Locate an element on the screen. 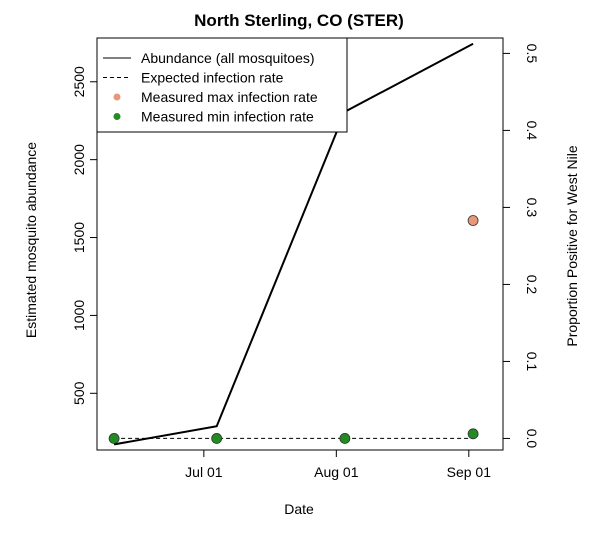  legend-label: Expected infection rate is located at coordinates (212, 78).